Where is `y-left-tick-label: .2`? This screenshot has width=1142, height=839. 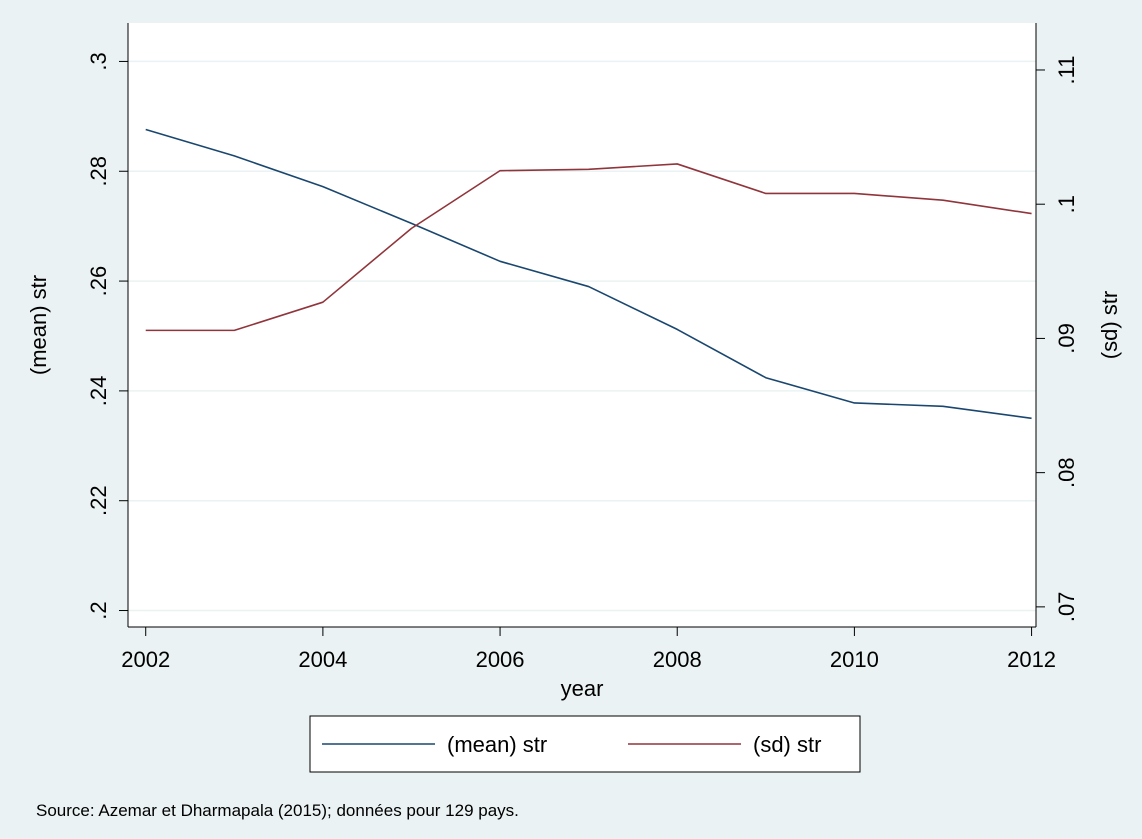 y-left-tick-label: .2 is located at coordinates (98, 610).